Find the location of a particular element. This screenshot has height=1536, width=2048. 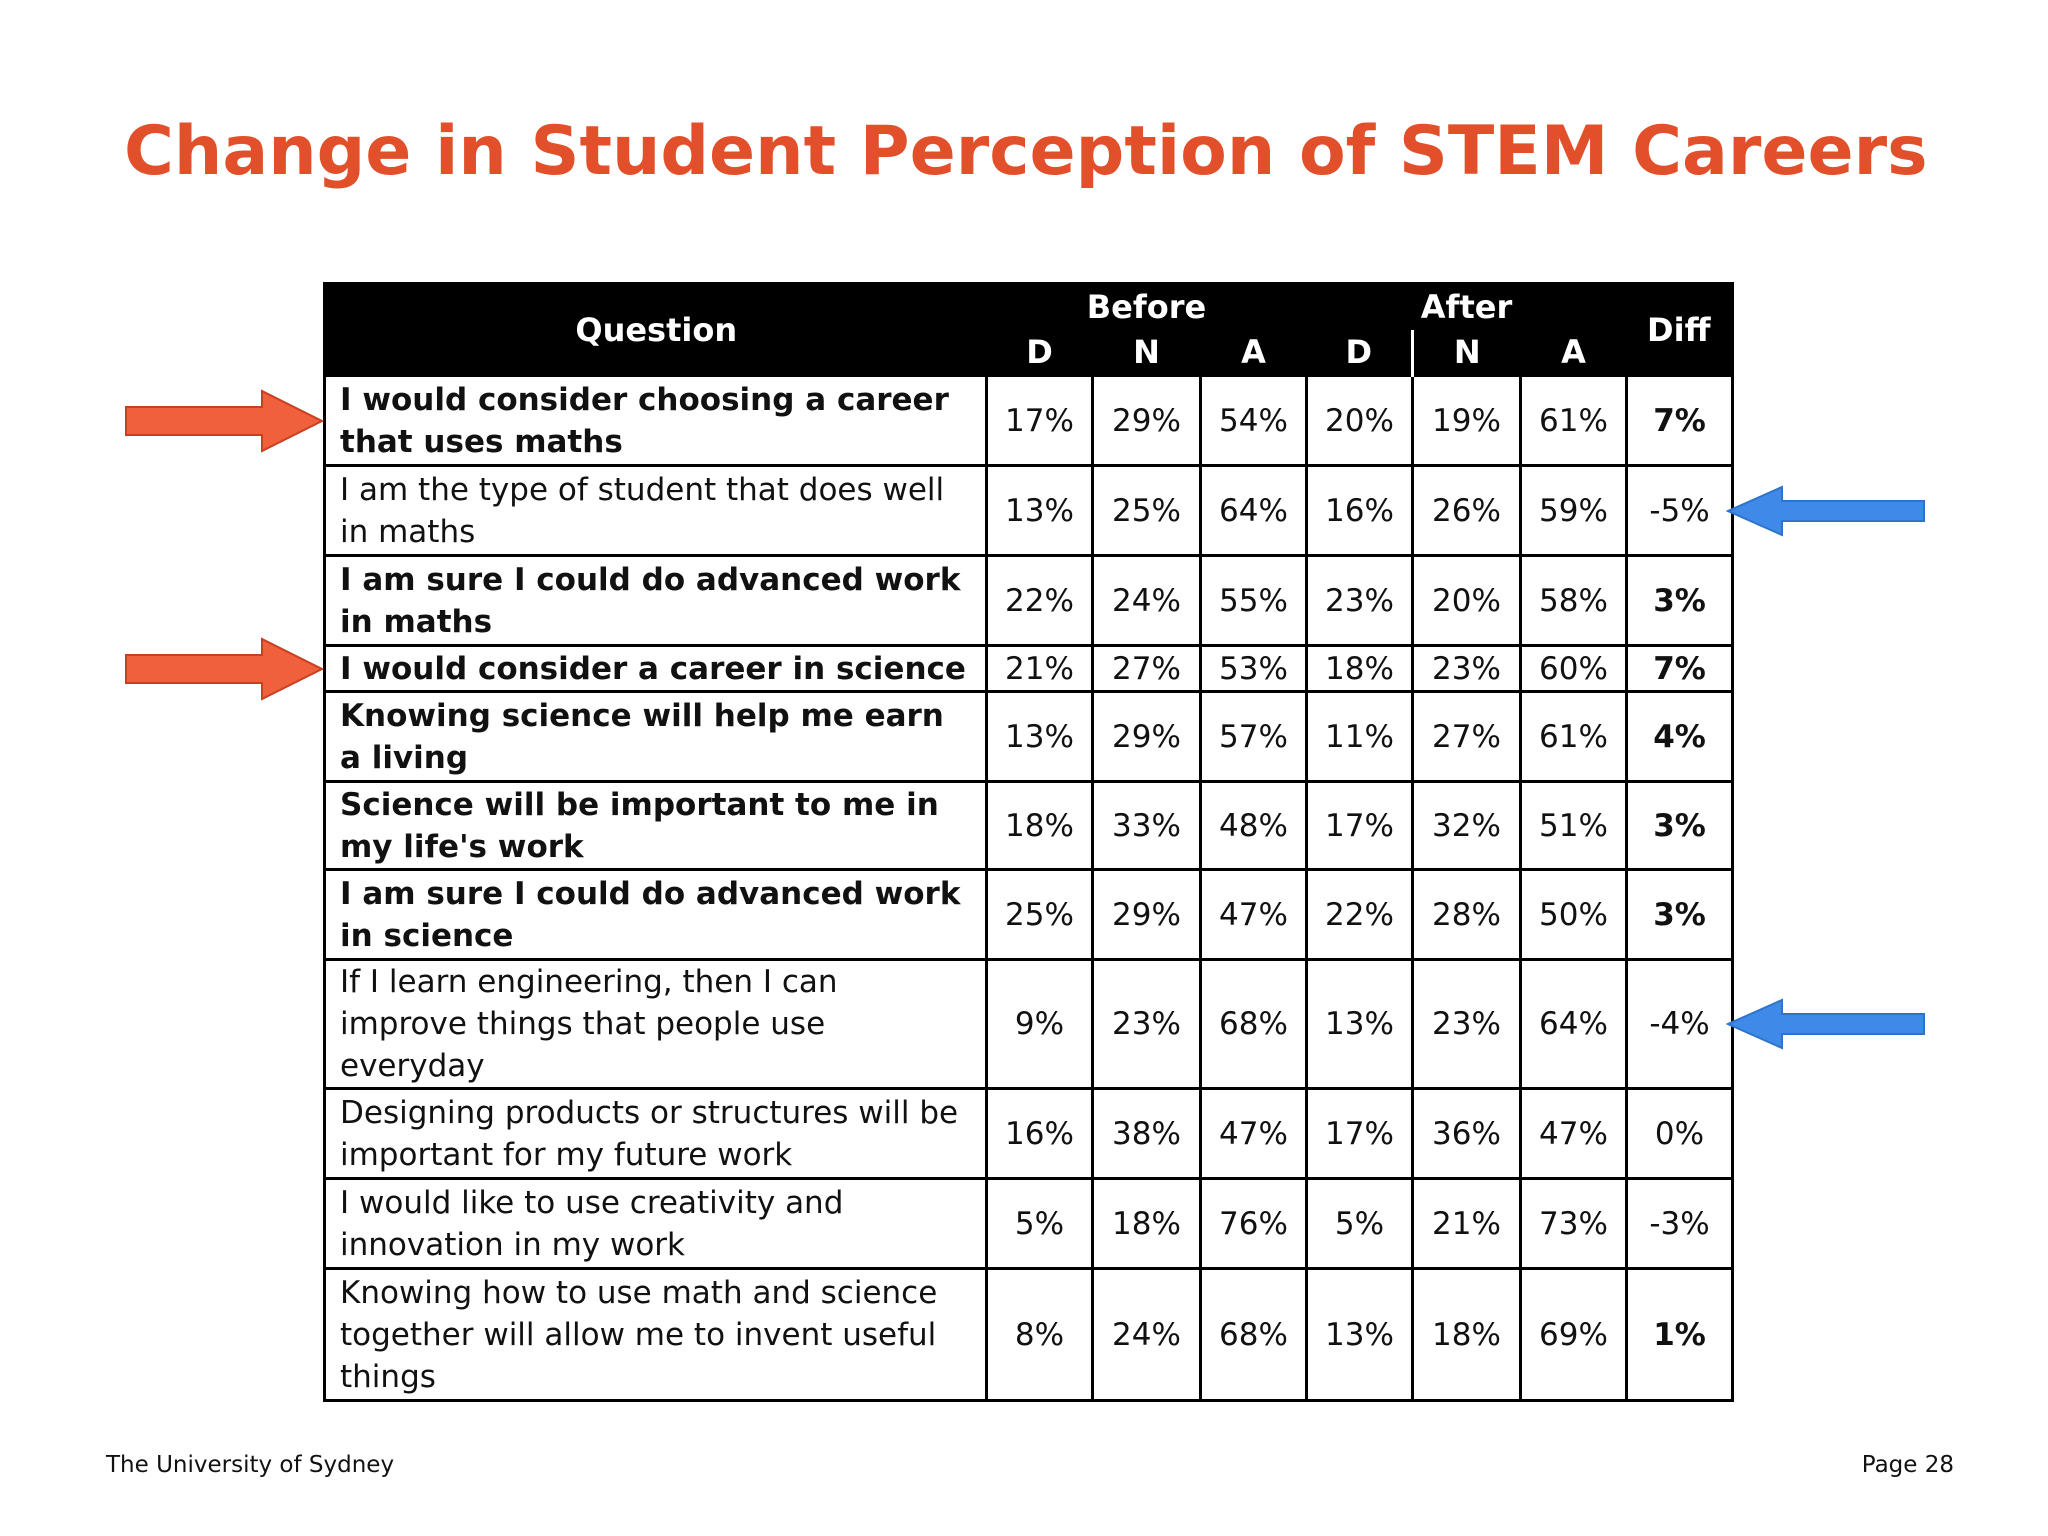

before-n-cell: 25% is located at coordinates (1146, 510).